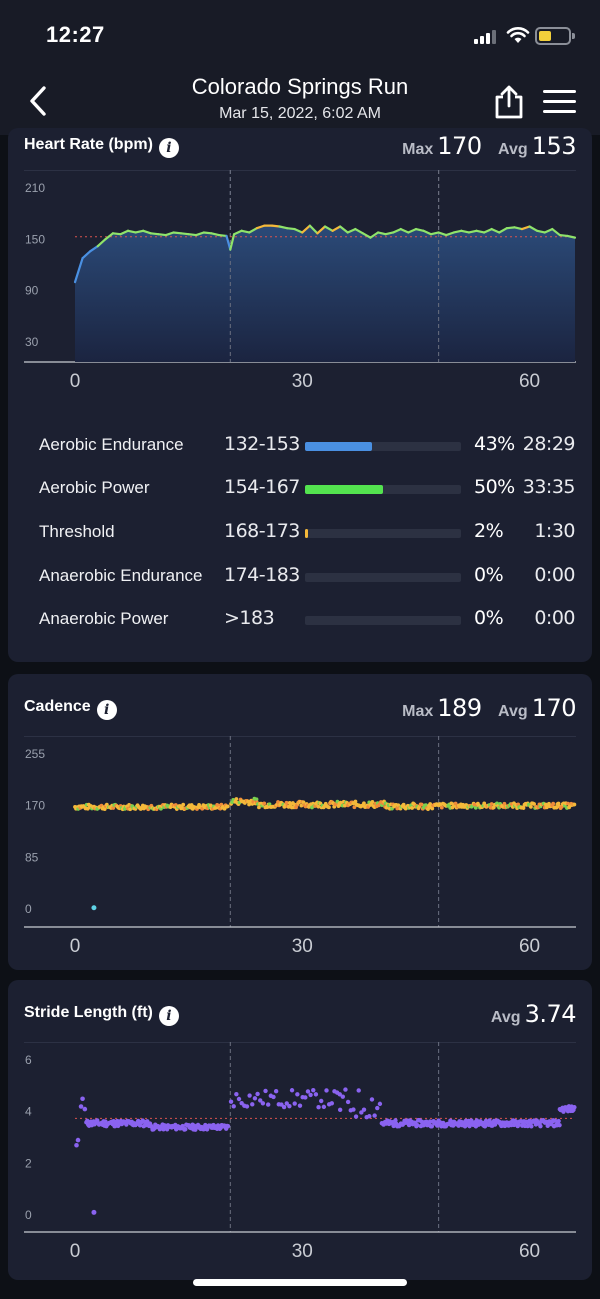  I want to click on hamburger-menu-icon, so click(559, 103).